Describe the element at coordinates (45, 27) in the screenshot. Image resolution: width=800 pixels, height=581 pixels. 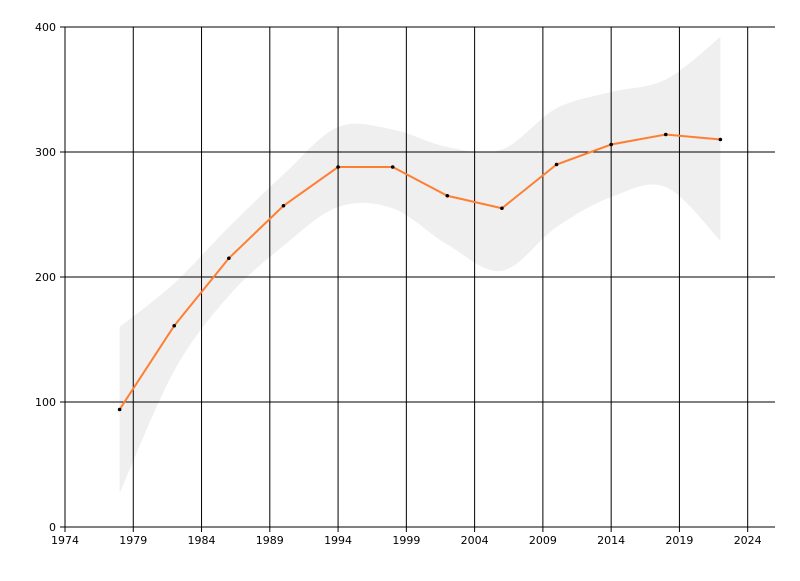
I see `y-tick-label: 400` at that location.